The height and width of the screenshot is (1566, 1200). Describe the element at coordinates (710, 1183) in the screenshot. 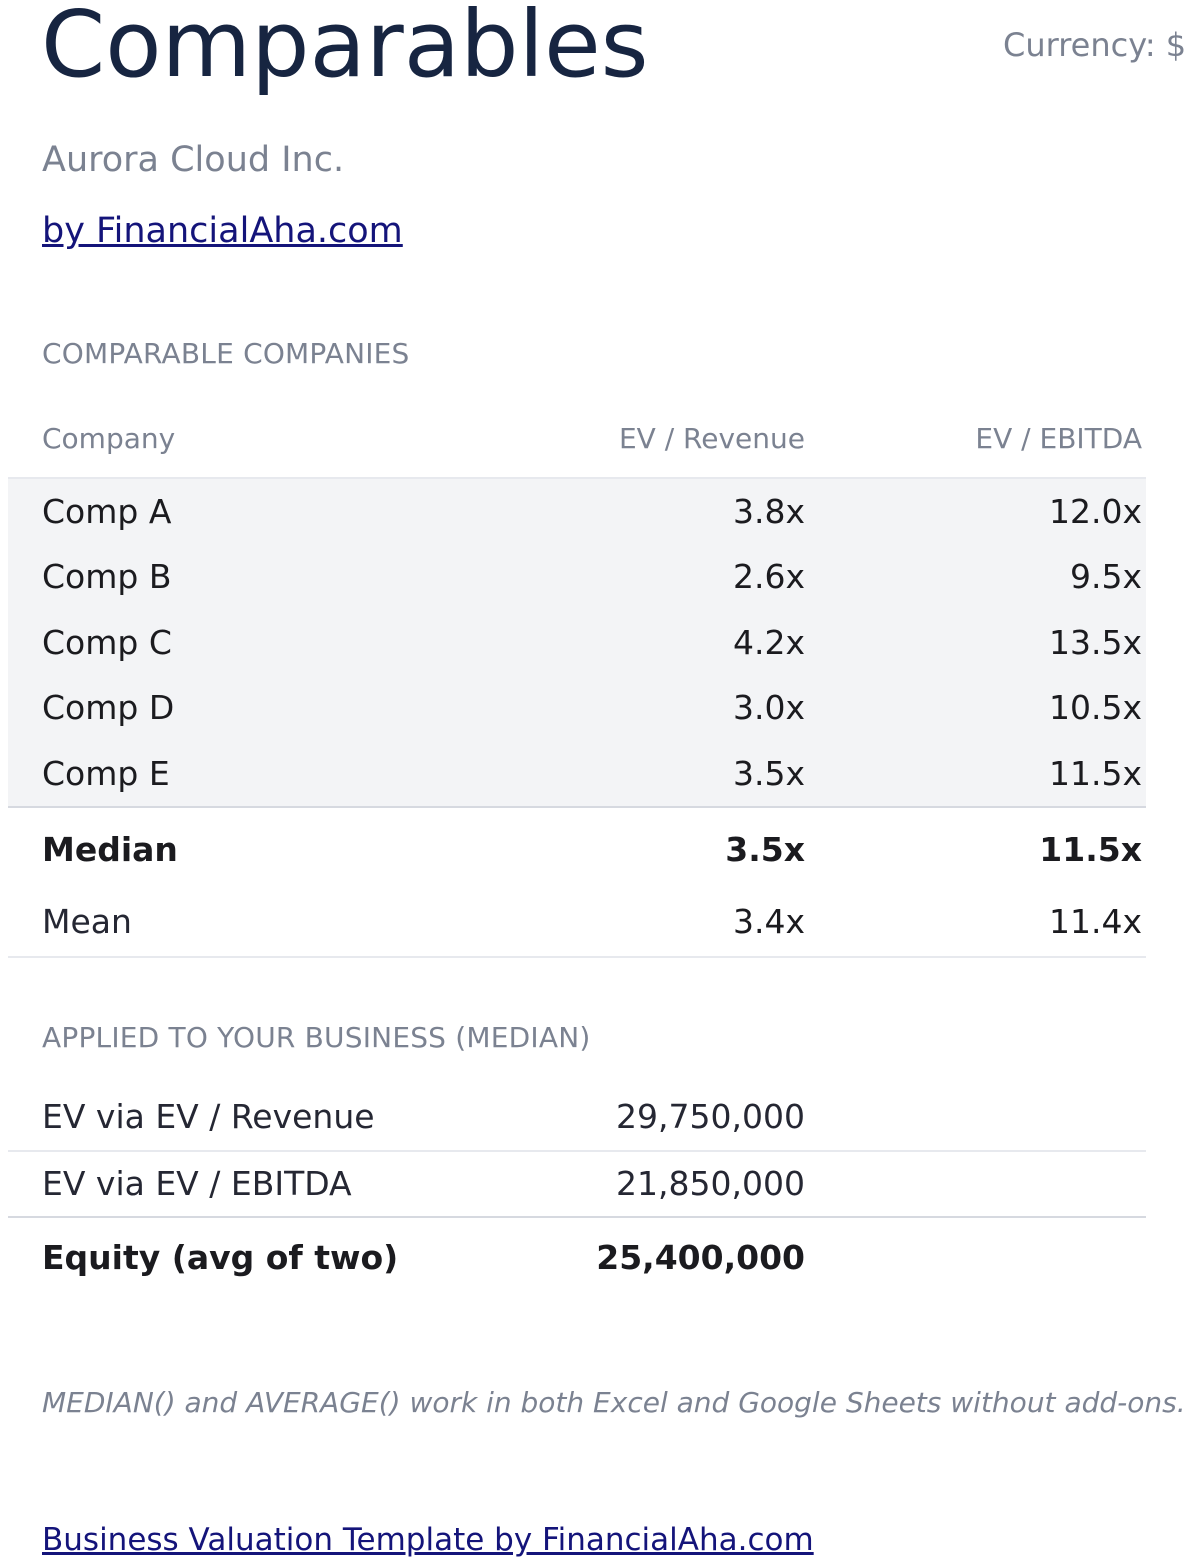

I see `applied-value: 21,850,000` at that location.